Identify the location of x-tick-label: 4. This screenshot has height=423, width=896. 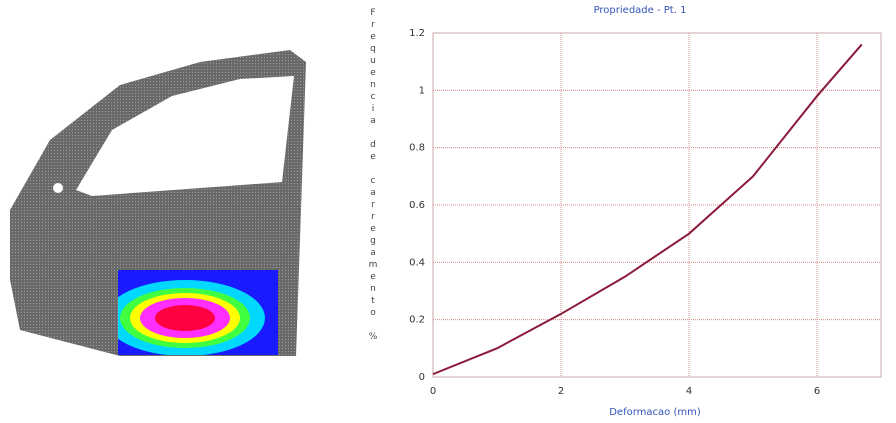
(689, 391).